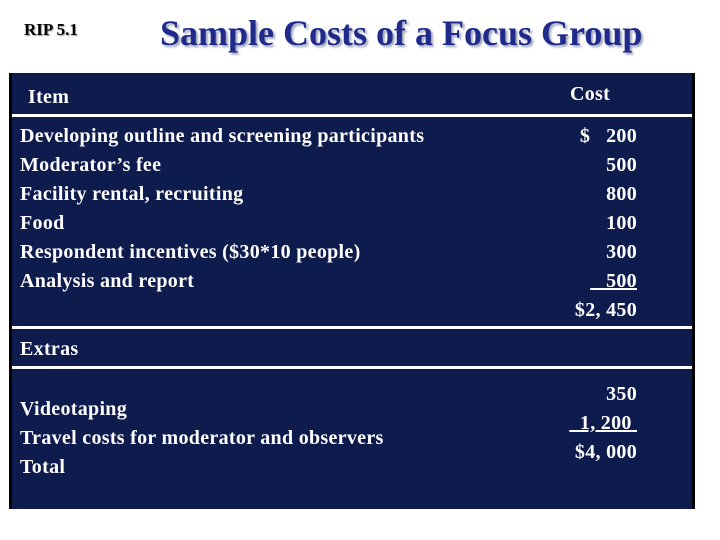 This screenshot has height=540, width=720. I want to click on extras-cost-list: 350 1, 200 $4, 000, so click(603, 423).